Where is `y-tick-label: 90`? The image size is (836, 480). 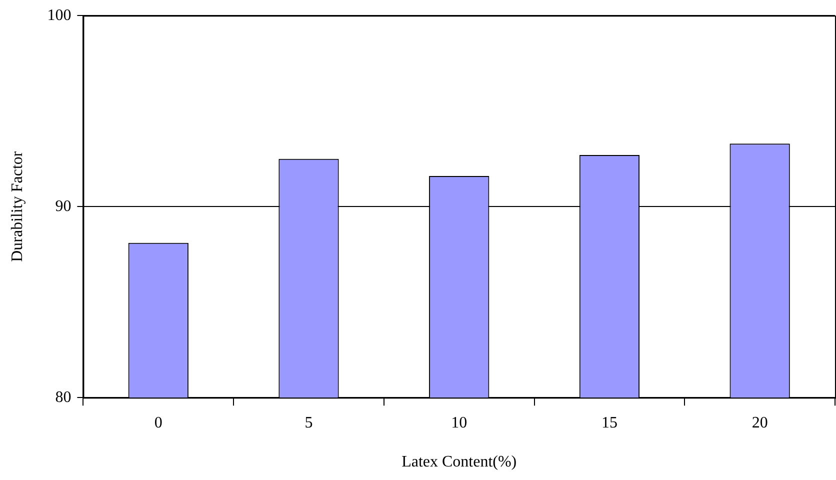
y-tick-label: 90 is located at coordinates (63, 206).